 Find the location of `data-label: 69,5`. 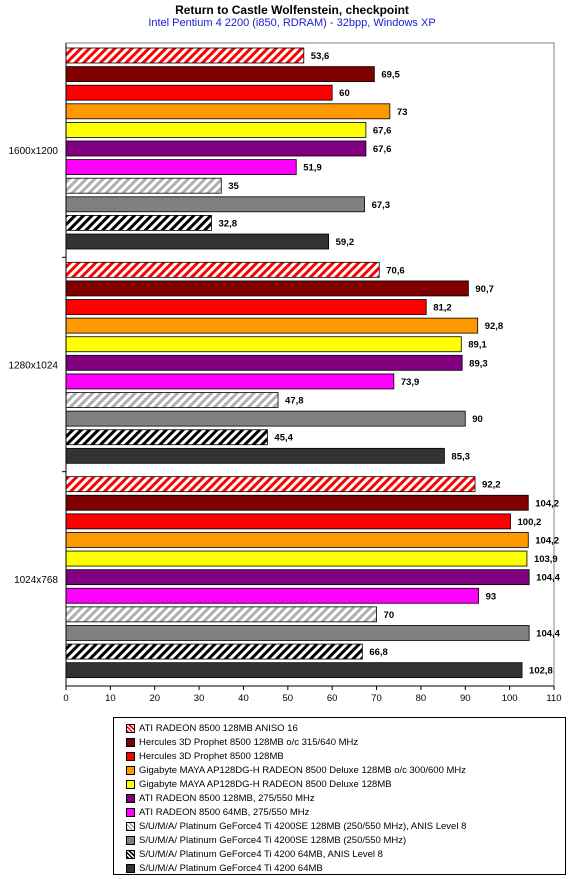

data-label: 69,5 is located at coordinates (390, 75).